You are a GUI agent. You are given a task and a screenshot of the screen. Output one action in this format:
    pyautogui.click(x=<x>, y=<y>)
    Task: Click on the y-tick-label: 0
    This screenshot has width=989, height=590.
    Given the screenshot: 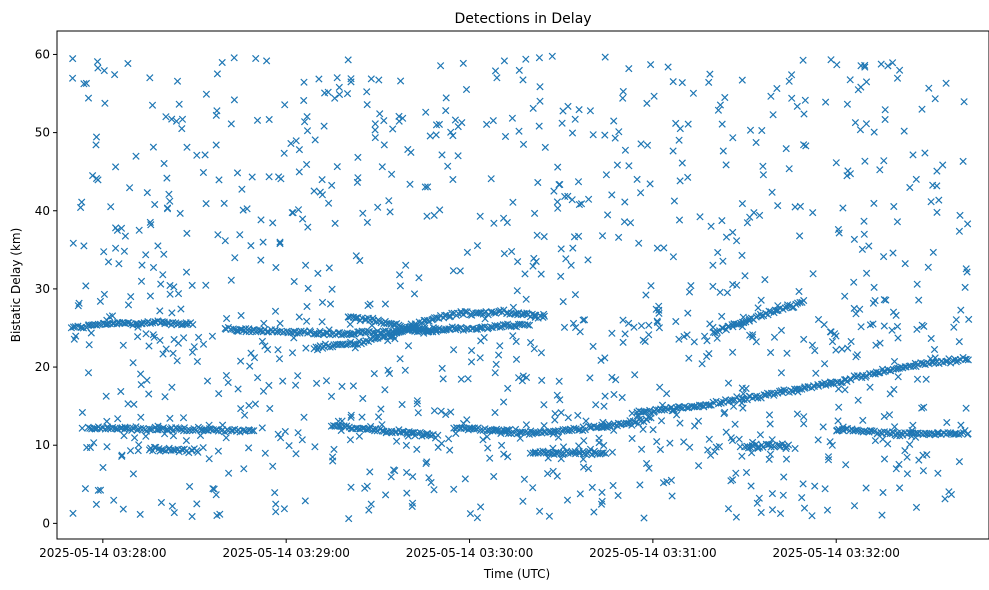 What is the action you would take?
    pyautogui.click(x=46, y=523)
    